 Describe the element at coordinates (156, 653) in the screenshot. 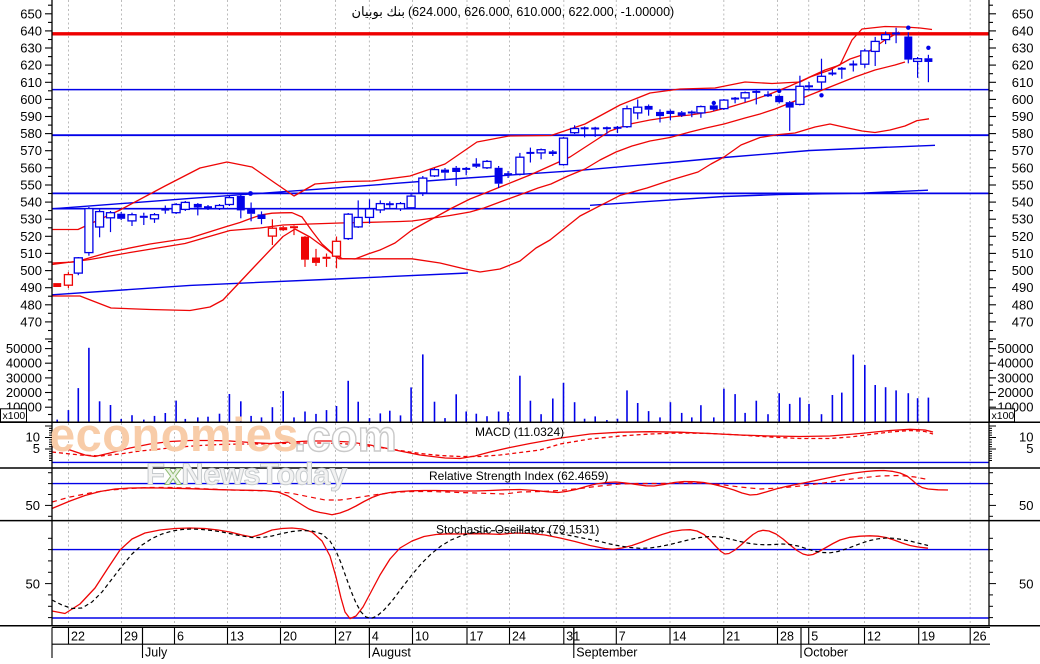

I see `svg-text: July` at that location.